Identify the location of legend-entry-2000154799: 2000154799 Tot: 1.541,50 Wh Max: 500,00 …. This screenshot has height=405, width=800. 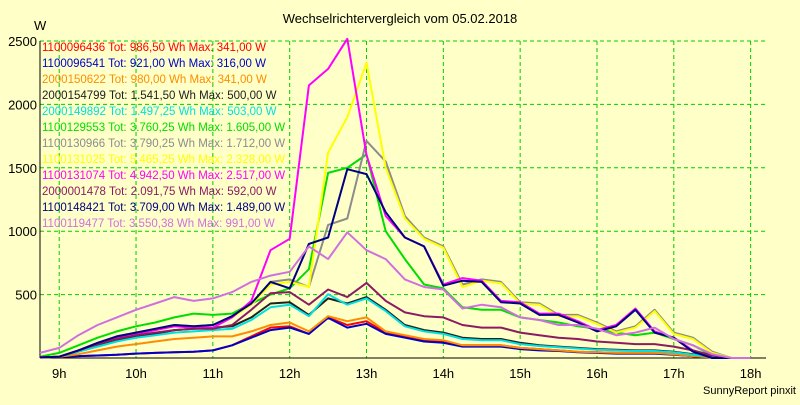
(159, 96).